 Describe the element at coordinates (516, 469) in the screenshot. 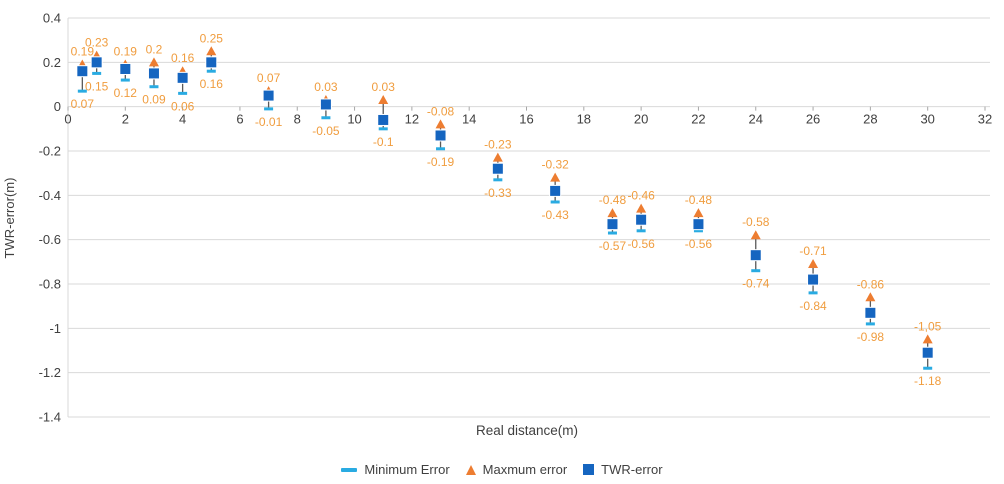

I see `legend-item-maxmum-error: Maxmum error` at that location.